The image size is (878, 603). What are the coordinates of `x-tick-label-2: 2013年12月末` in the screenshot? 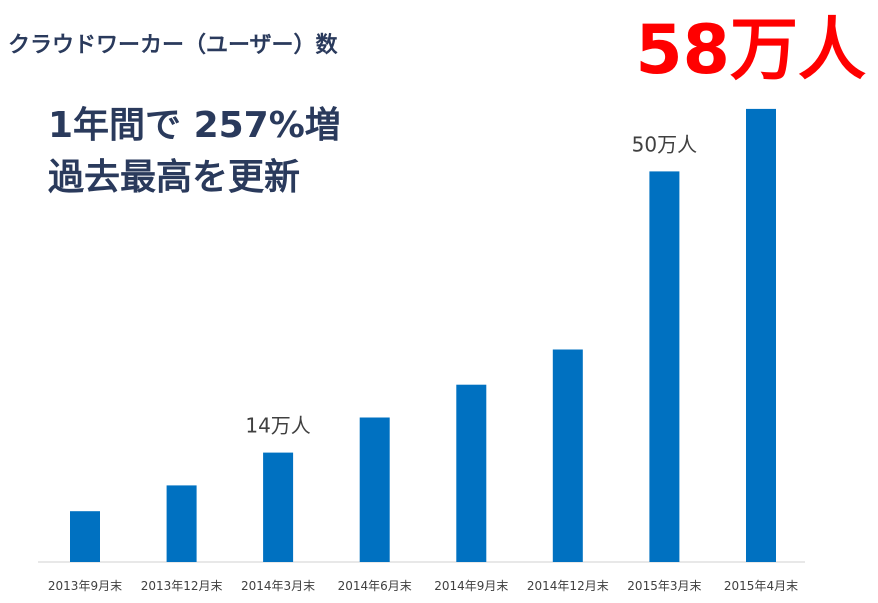 It's located at (182, 586).